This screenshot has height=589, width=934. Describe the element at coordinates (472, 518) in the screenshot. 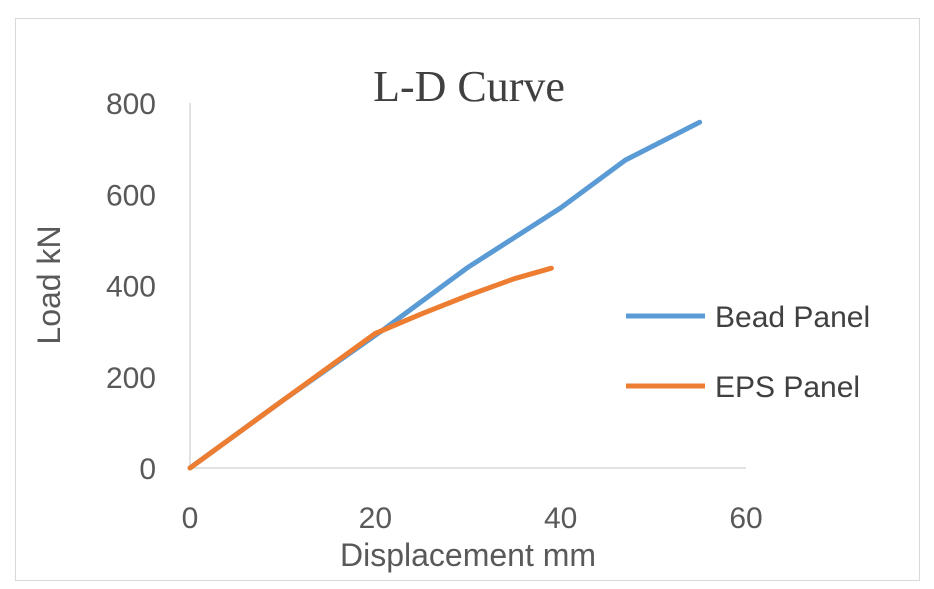

I see `x-axis-ticks: 0 20 40 60` at that location.